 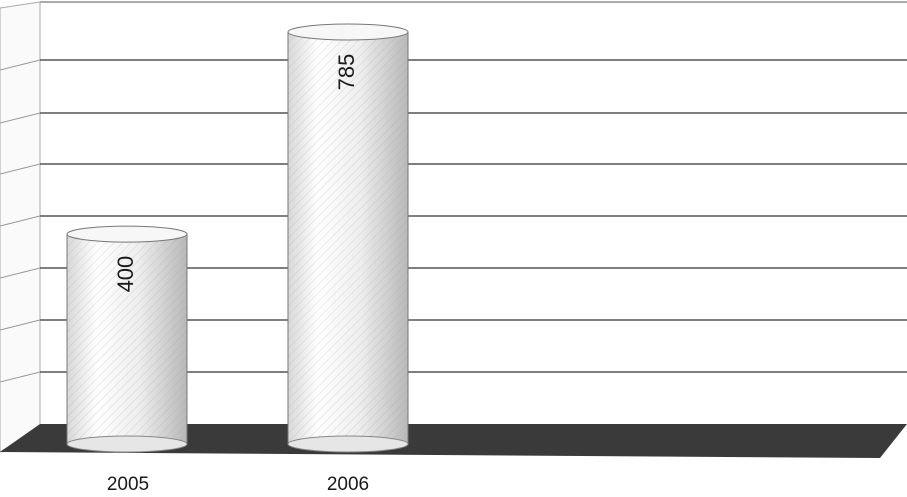 I want to click on data-label-2005: 400, so click(x=125, y=274).